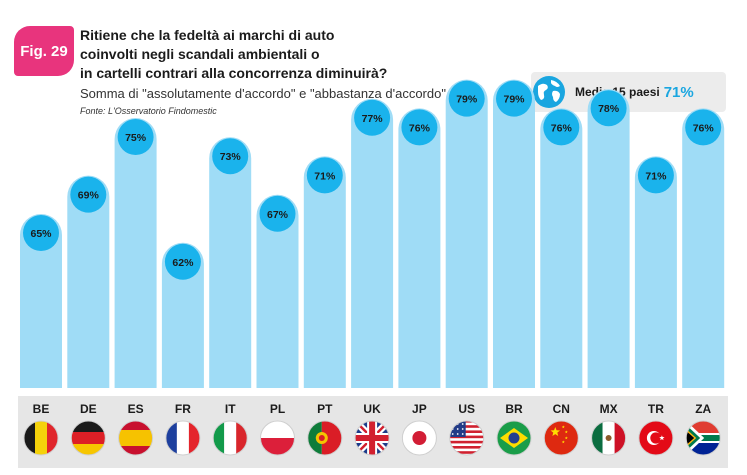  I want to click on category-label: PT, so click(325, 409).